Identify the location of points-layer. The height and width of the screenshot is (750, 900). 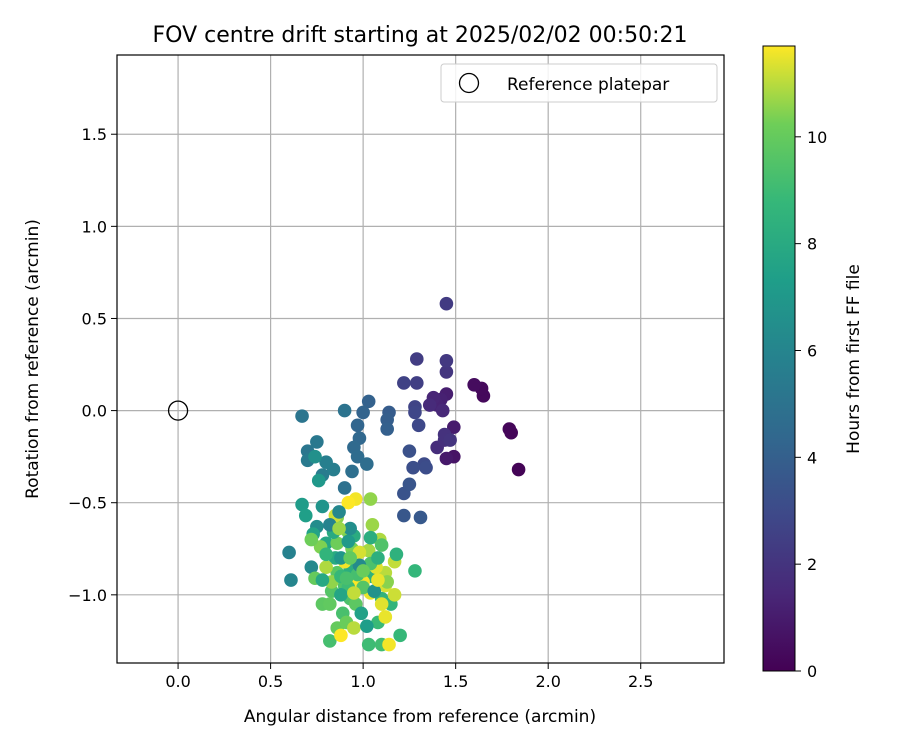
(404, 474).